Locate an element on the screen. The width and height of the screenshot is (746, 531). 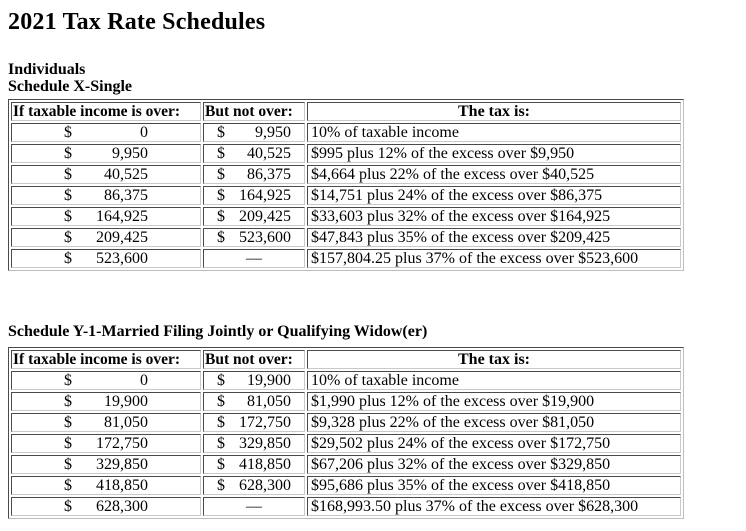
amount-value: 418,850 is located at coordinates (265, 464).